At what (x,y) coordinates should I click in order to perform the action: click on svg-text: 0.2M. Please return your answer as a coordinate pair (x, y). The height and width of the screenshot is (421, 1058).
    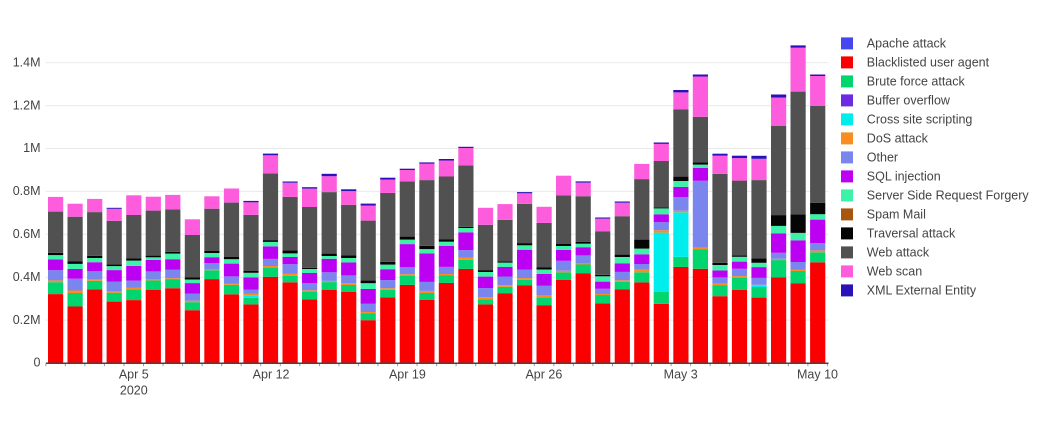
    Looking at the image, I should click on (27, 320).